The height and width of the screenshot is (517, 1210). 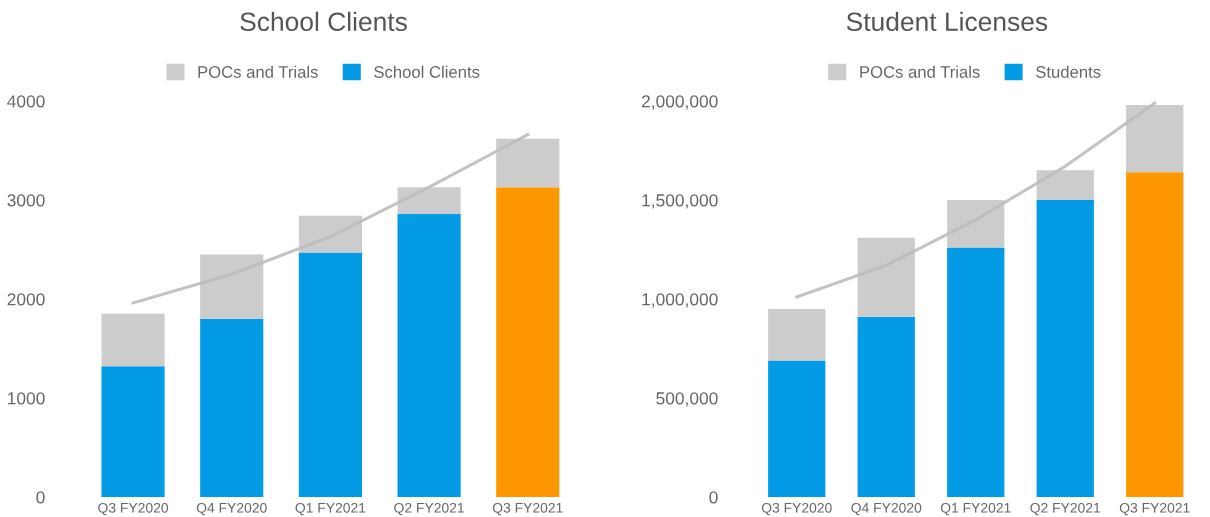 I want to click on chart-title: School Clients, so click(x=323, y=21).